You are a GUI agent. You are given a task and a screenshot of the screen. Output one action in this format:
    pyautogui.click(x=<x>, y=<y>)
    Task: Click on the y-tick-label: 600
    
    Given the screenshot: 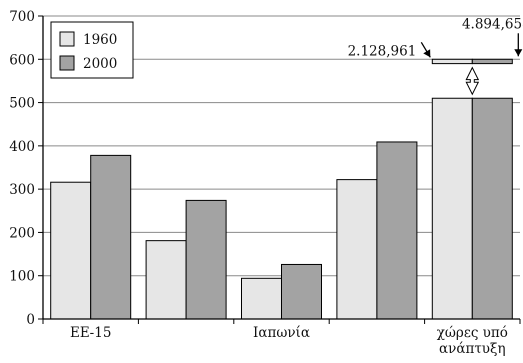 What is the action you would take?
    pyautogui.click(x=22, y=60)
    